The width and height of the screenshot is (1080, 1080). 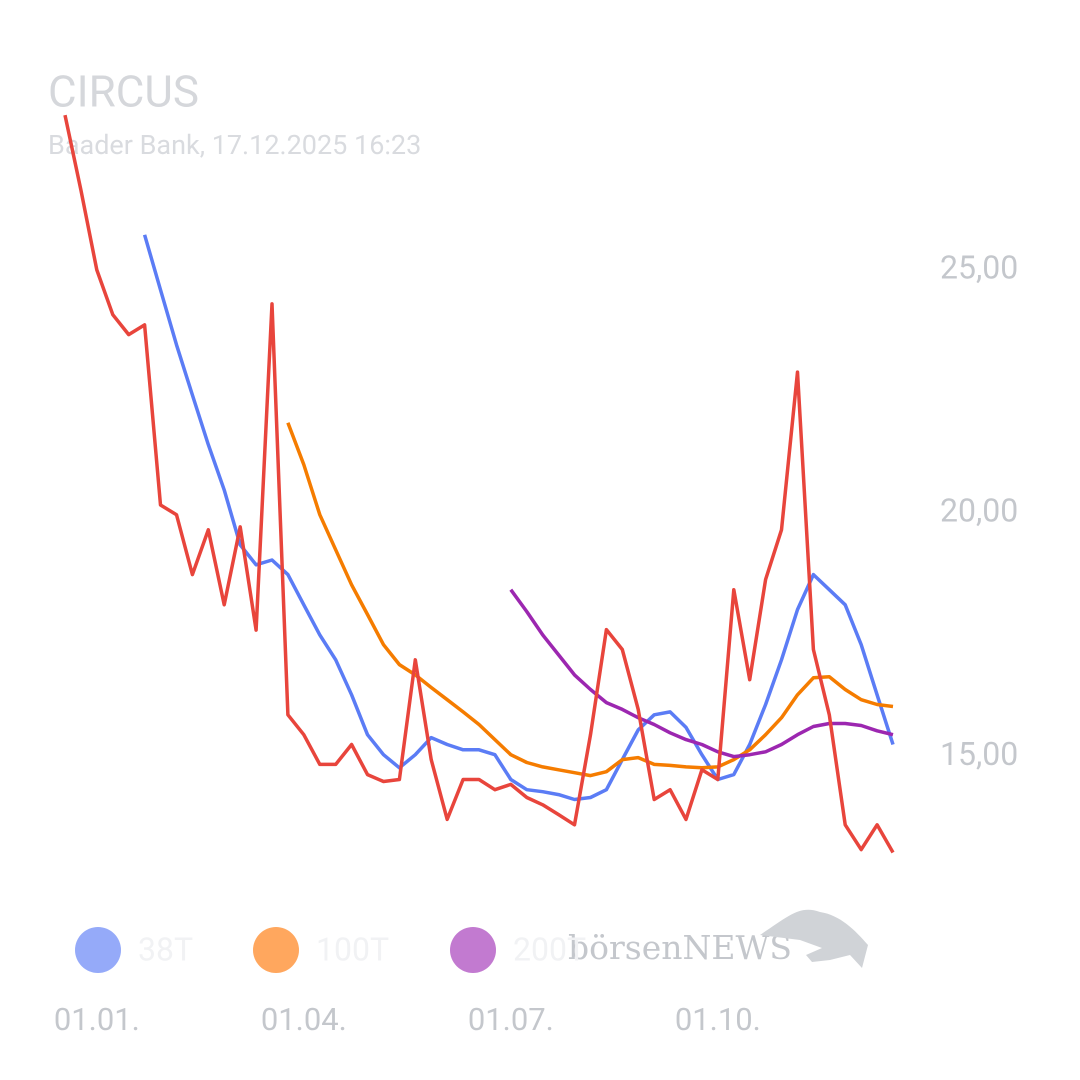 What do you see at coordinates (234, 145) in the screenshot?
I see `chart-subtitle: Baader Bank, 17.12.2025 16:23` at bounding box center [234, 145].